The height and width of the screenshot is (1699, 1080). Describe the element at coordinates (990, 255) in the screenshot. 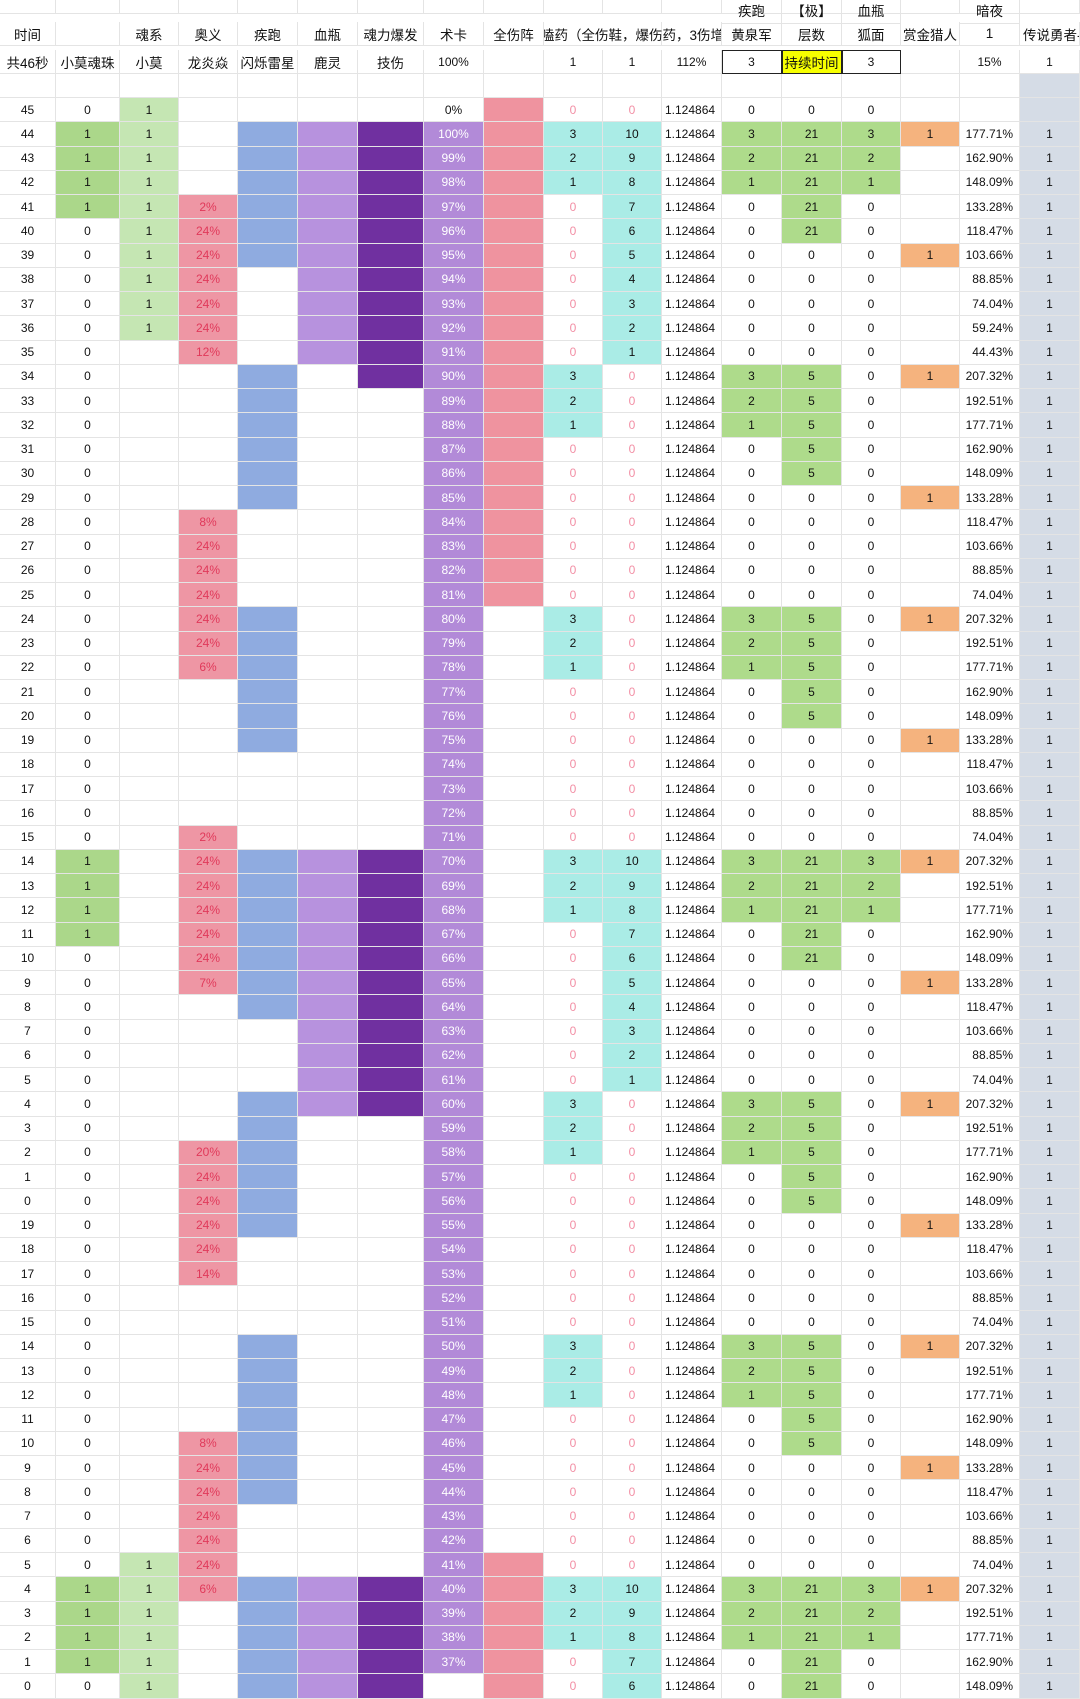

I see `cell-dmg: 103.66%` at that location.